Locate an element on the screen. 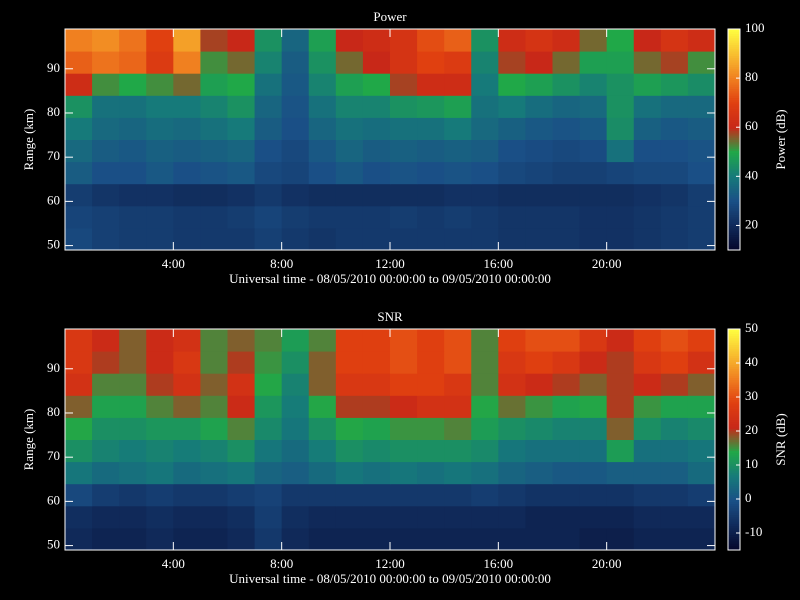 The width and height of the screenshot is (800, 600). colorbar-label: Power (dB) is located at coordinates (780, 139).